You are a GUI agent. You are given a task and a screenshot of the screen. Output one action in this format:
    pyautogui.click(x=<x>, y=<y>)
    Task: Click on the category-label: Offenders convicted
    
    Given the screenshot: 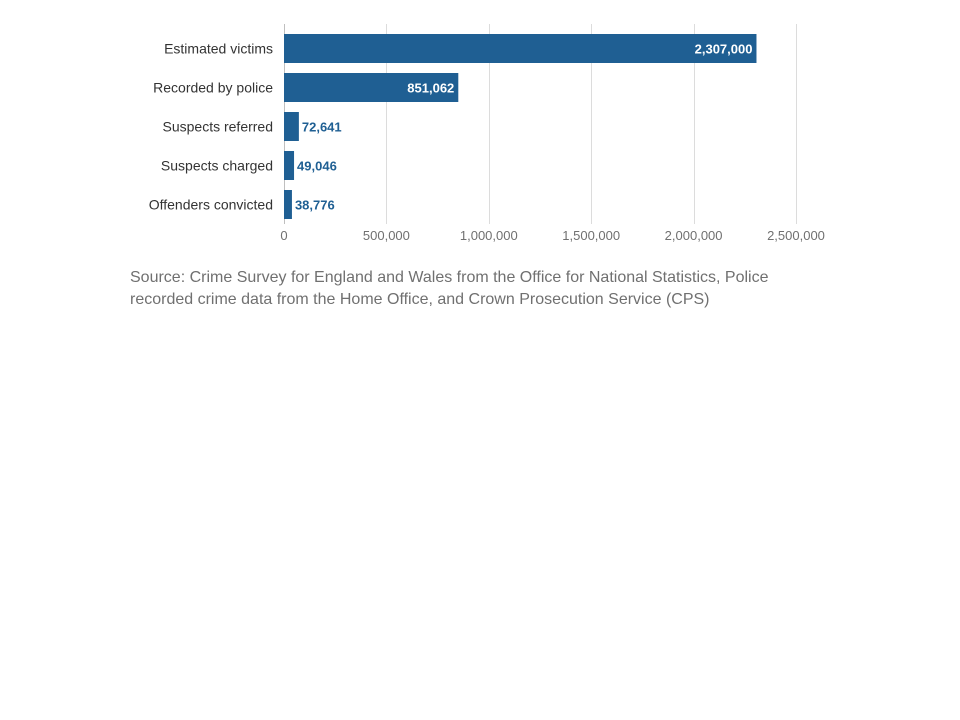 What is the action you would take?
    pyautogui.click(x=211, y=205)
    